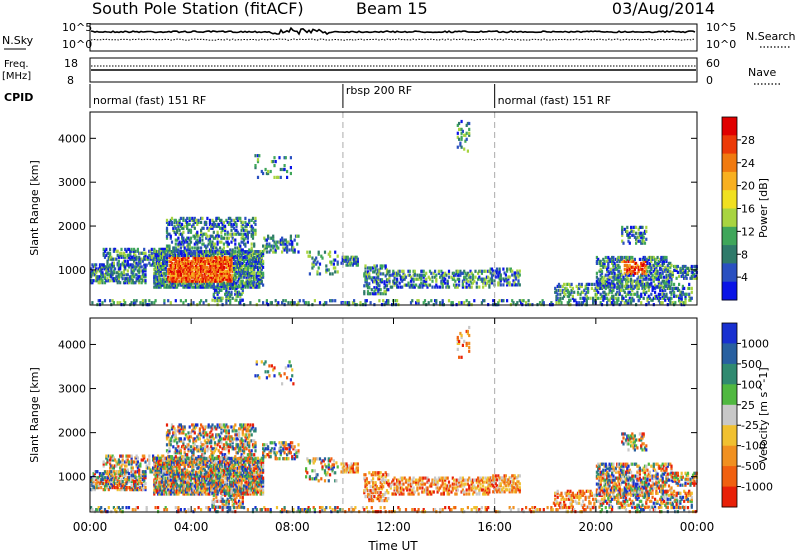  I want to click on power-colorbar-swatch, so click(729, 126).